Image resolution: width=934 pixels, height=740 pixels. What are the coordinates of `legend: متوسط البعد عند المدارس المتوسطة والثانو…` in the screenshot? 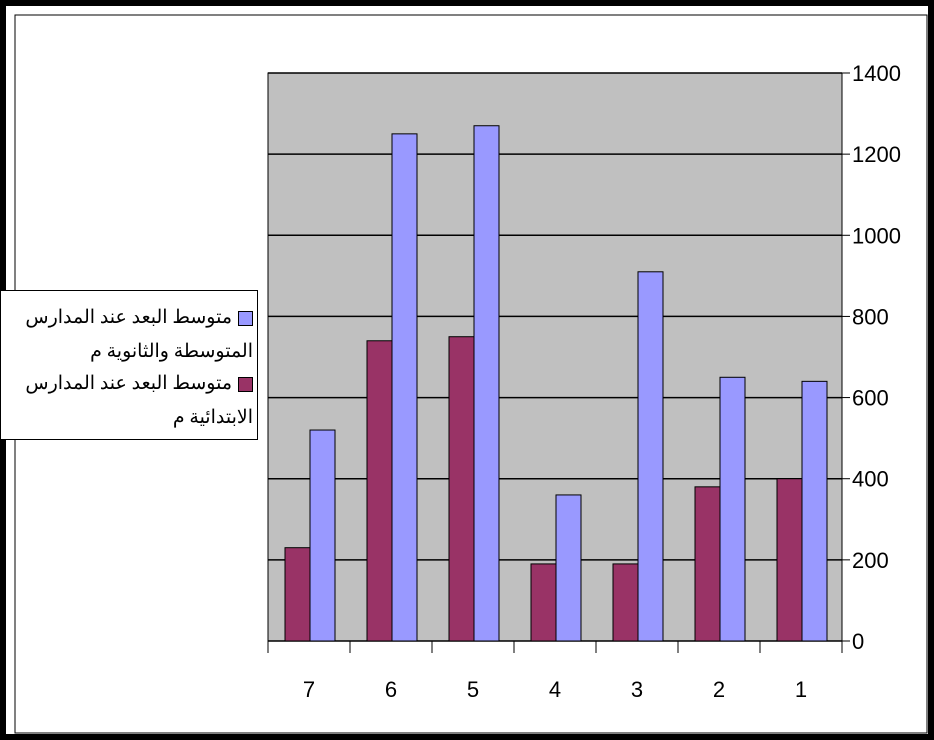 It's located at (129, 365).